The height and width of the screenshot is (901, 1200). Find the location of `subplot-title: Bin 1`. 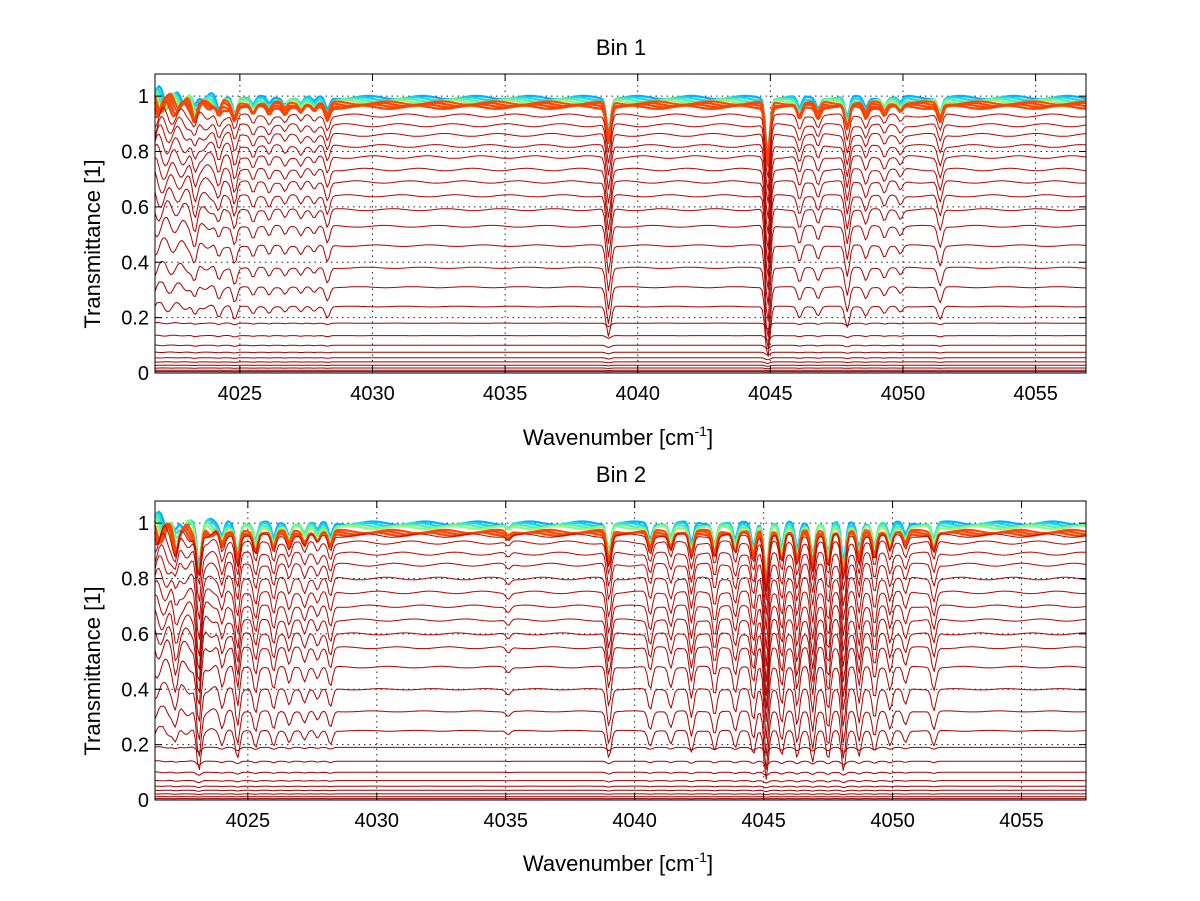

subplot-title: Bin 1 is located at coordinates (621, 47).